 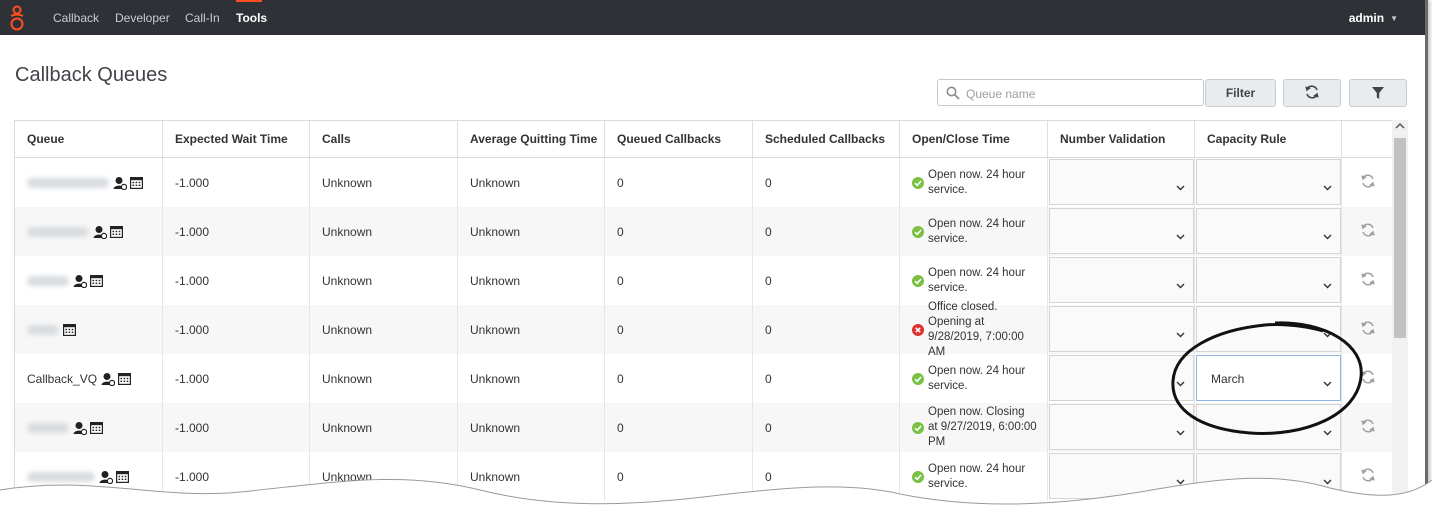 I want to click on filter-button: Filter, so click(x=1240, y=93).